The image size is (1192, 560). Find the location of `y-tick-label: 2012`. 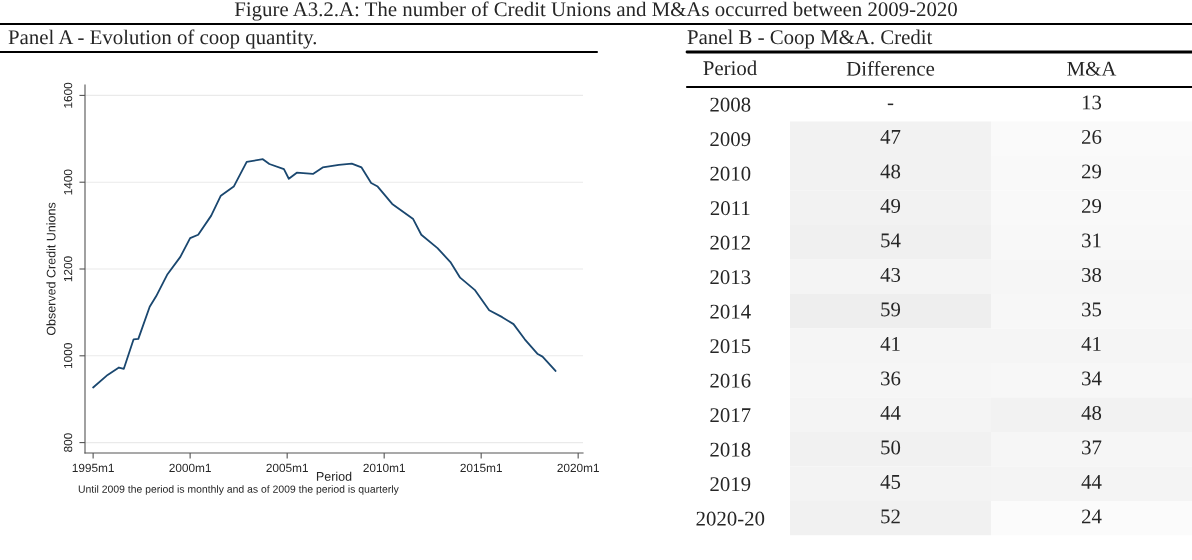

y-tick-label: 2012 is located at coordinates (730, 242).